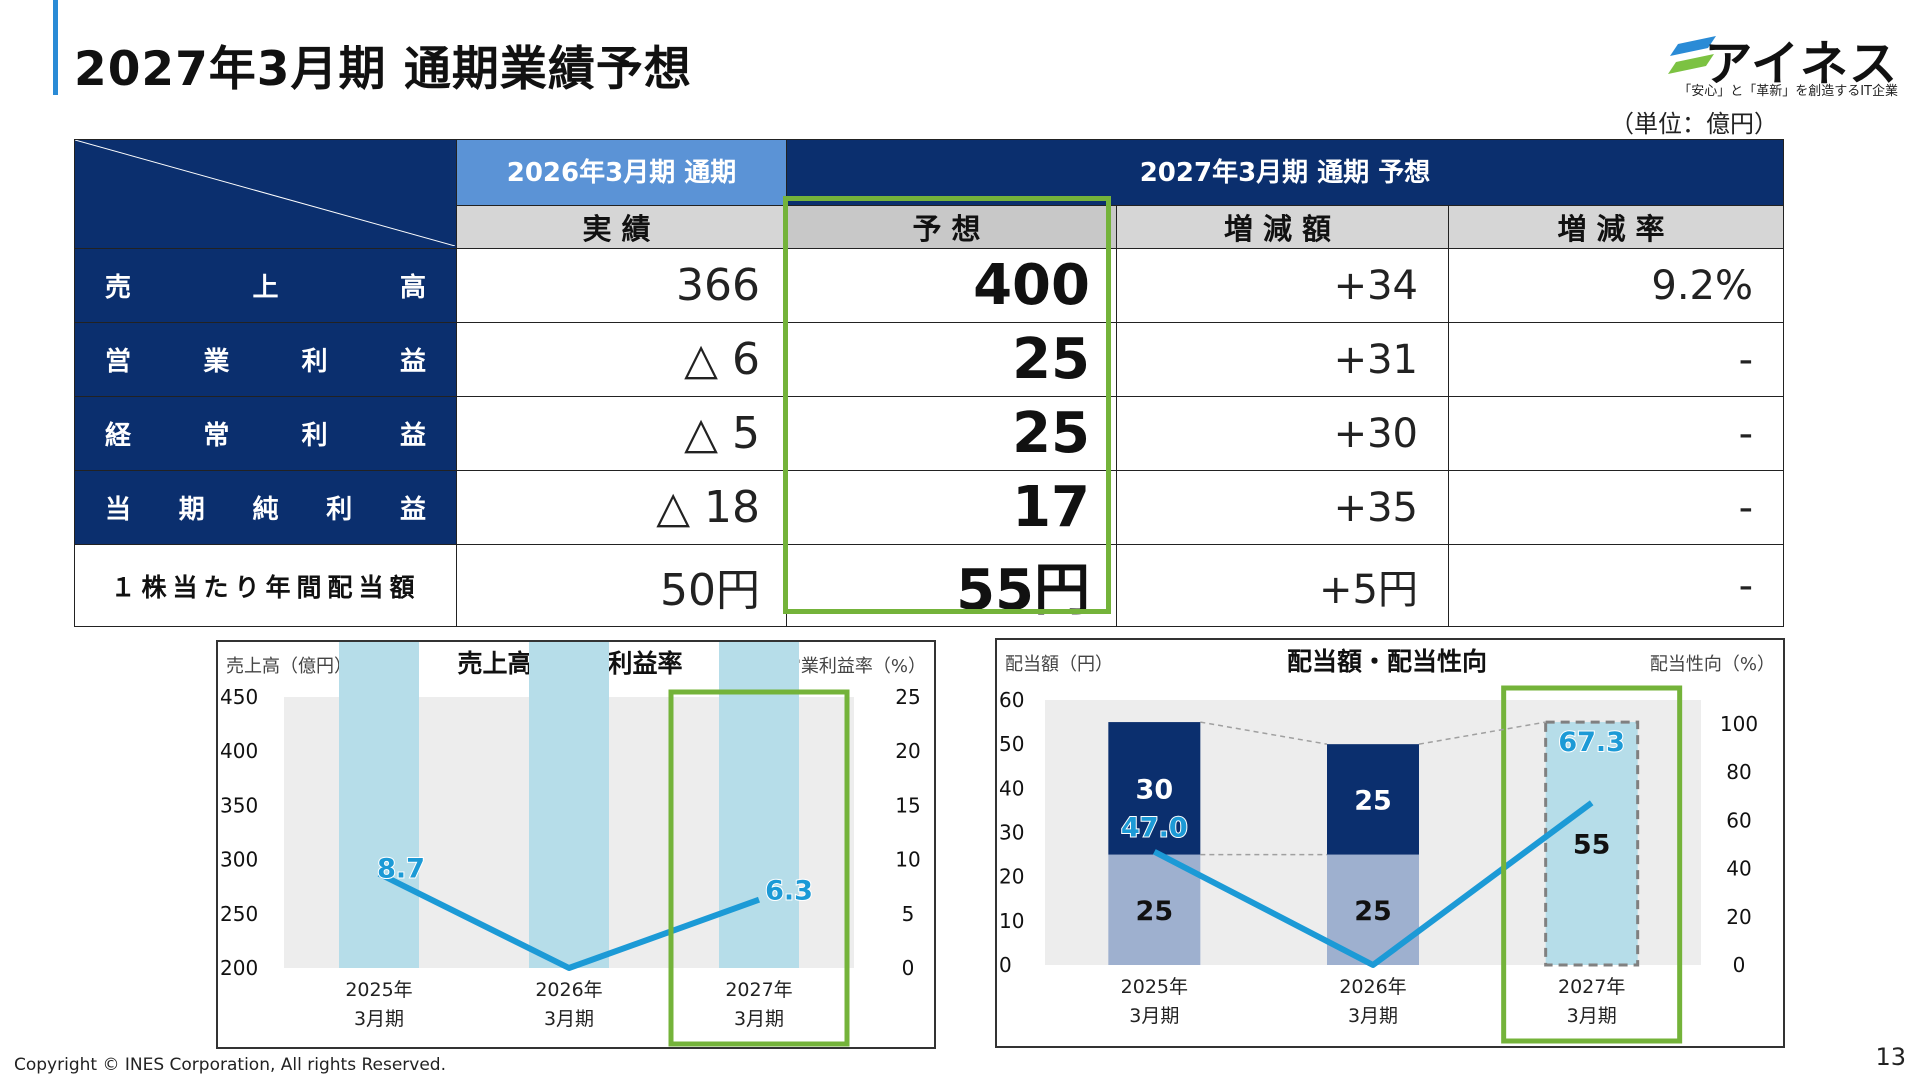 The image size is (1920, 1080). What do you see at coordinates (265, 585) in the screenshot?
I see `row-label-dividend: １株当たり年間配当額` at bounding box center [265, 585].